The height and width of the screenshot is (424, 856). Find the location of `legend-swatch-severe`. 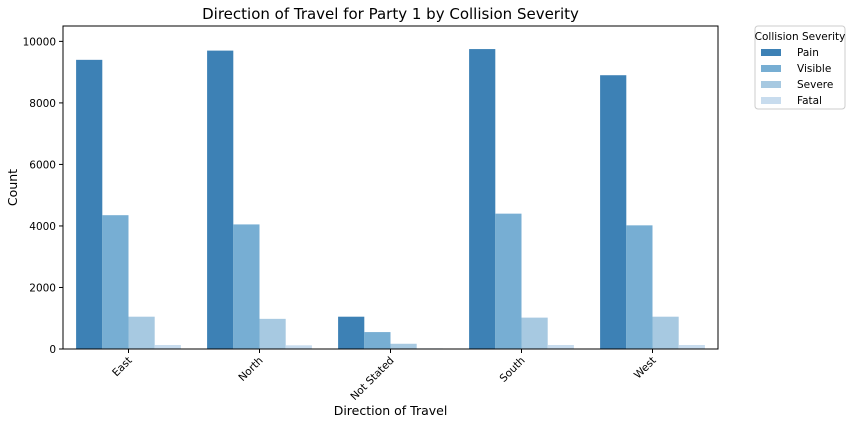

legend-swatch-severe is located at coordinates (771, 84).